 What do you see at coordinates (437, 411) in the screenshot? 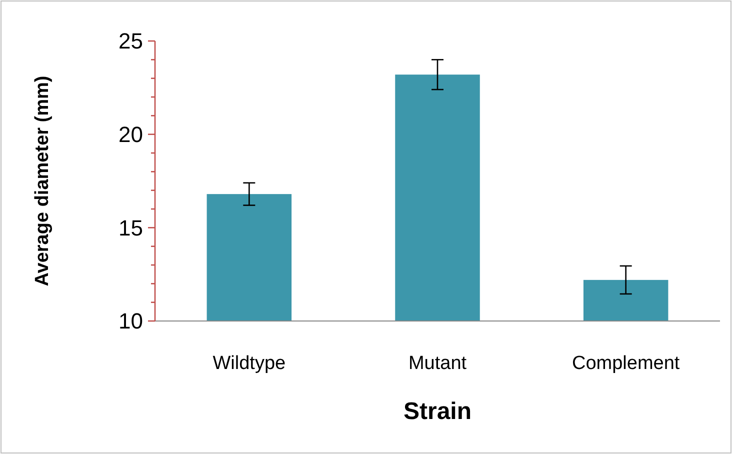
I see `x-axis-title: Strain` at bounding box center [437, 411].